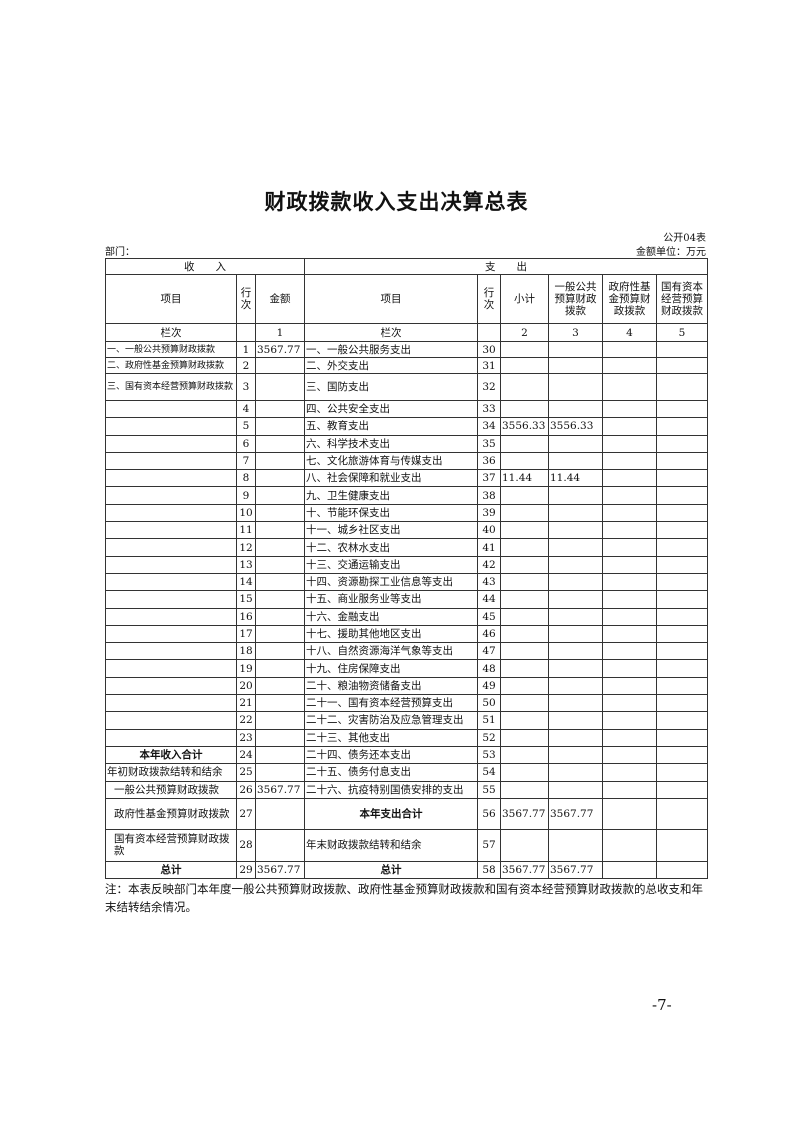  What do you see at coordinates (246, 813) in the screenshot?
I see `income-line-cell: 27` at bounding box center [246, 813].